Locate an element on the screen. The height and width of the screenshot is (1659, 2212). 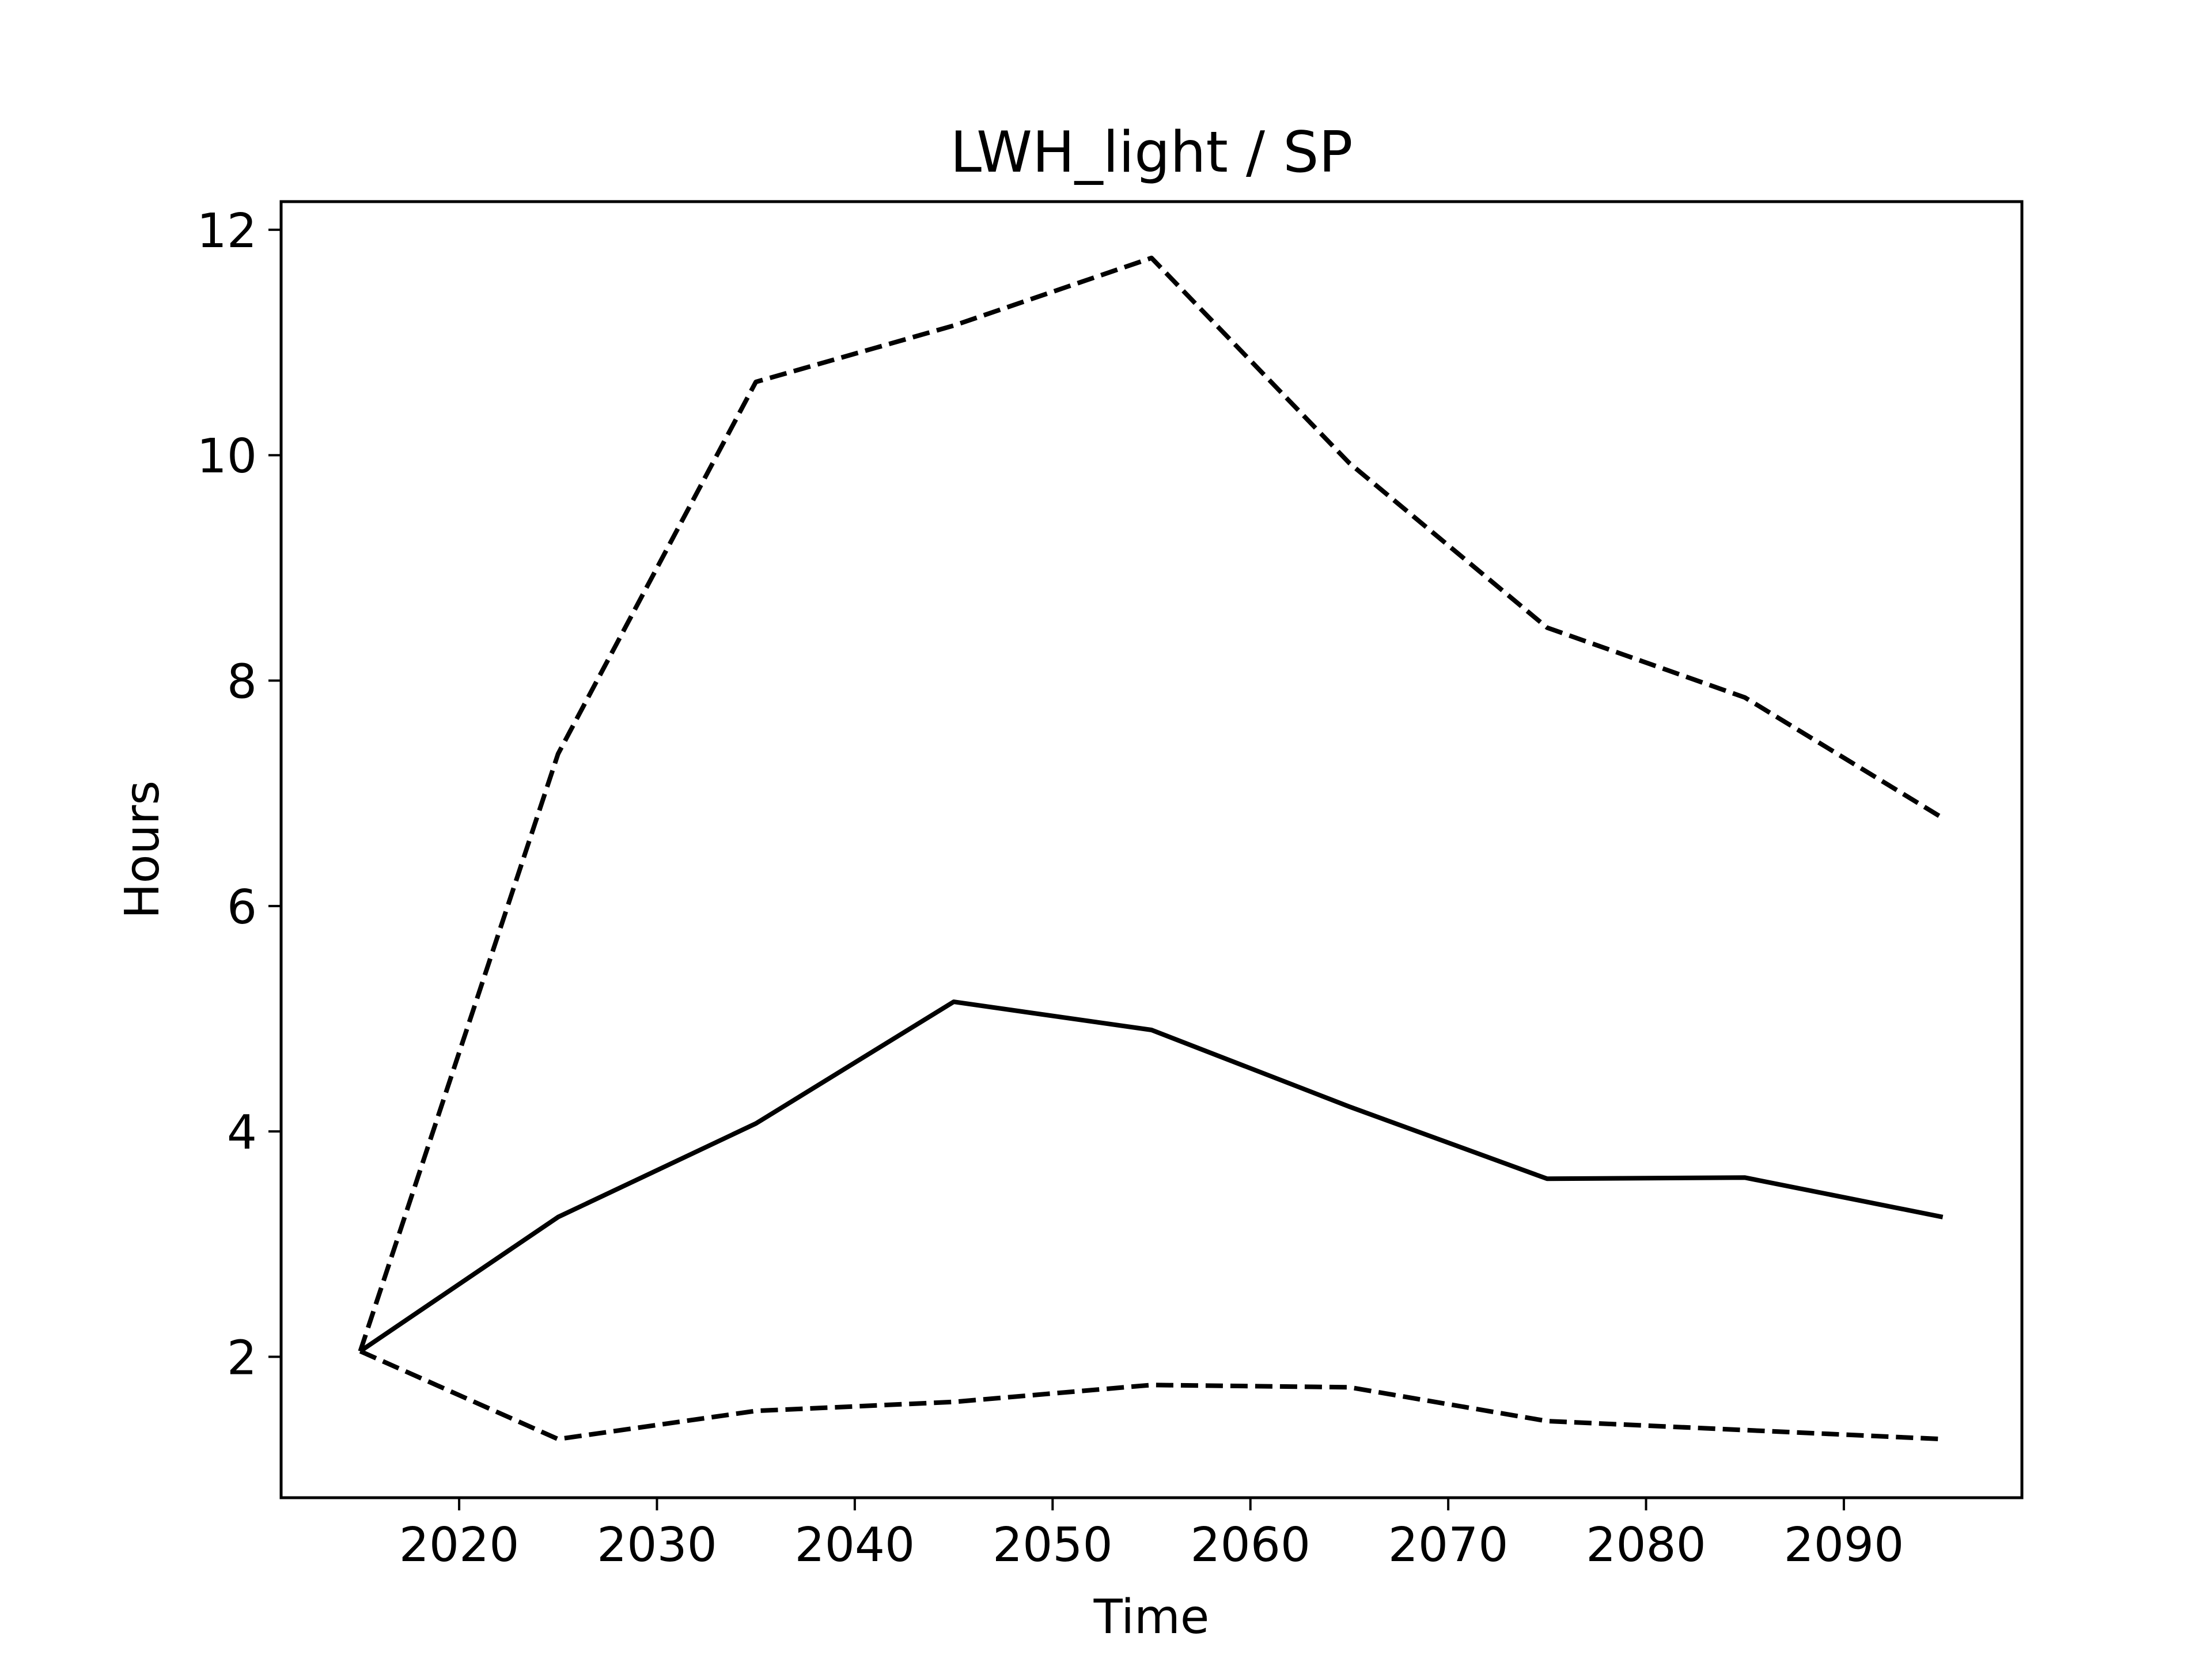
x-tick-label: 2070 is located at coordinates (1448, 1545).